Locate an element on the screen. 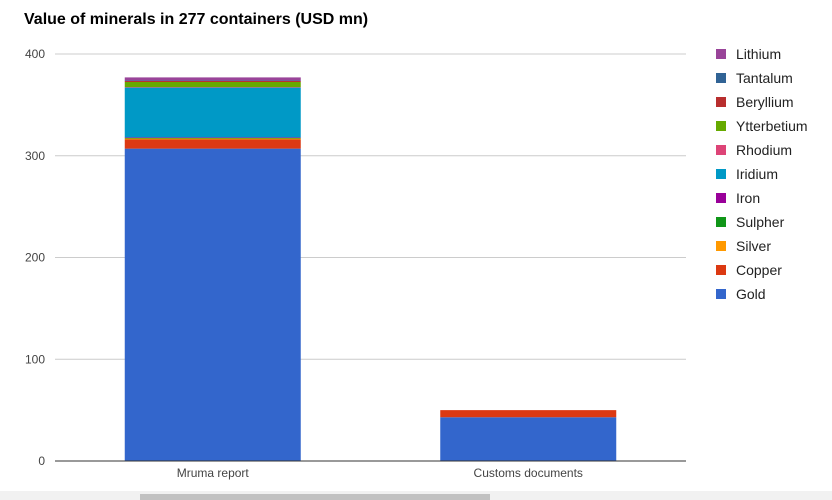 This screenshot has height=500, width=832. legend-label: Rhodium is located at coordinates (764, 150).